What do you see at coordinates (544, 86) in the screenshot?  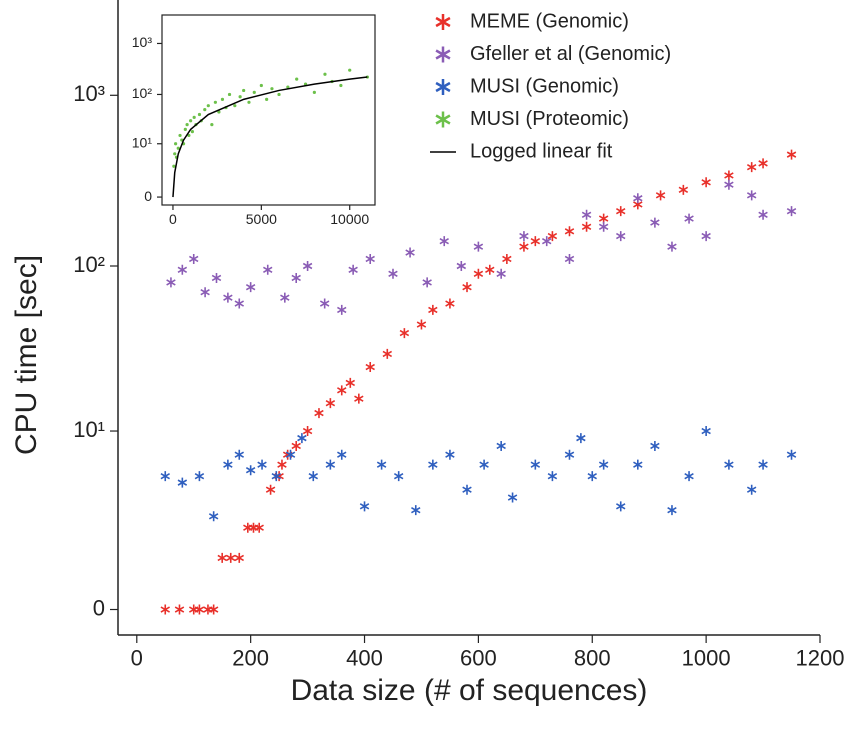 I see `legend-label: MUSI (Genomic)` at bounding box center [544, 86].